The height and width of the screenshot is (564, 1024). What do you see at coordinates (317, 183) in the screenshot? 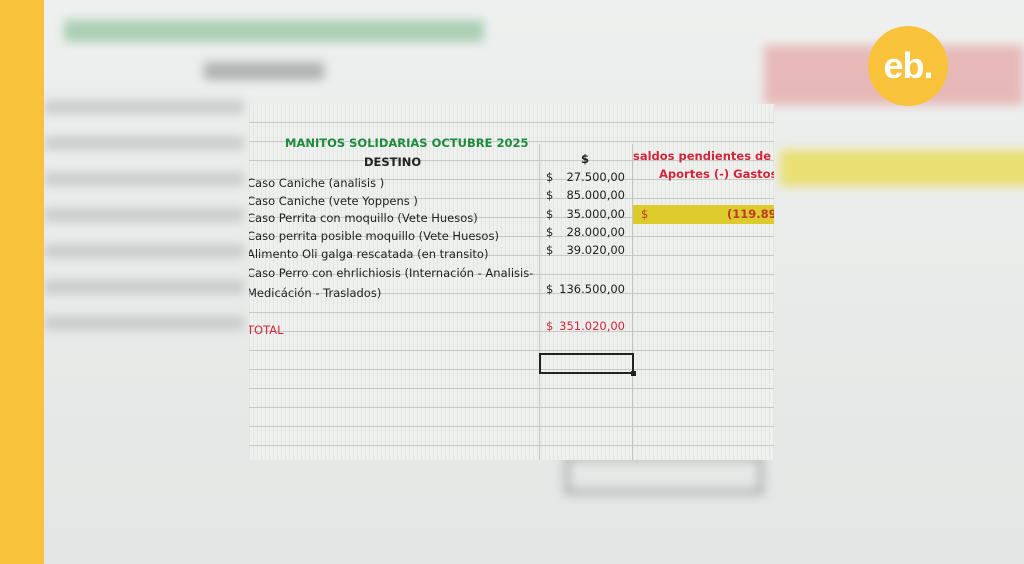
I see `row-destino: Caso Caniche (analisis )` at bounding box center [317, 183].